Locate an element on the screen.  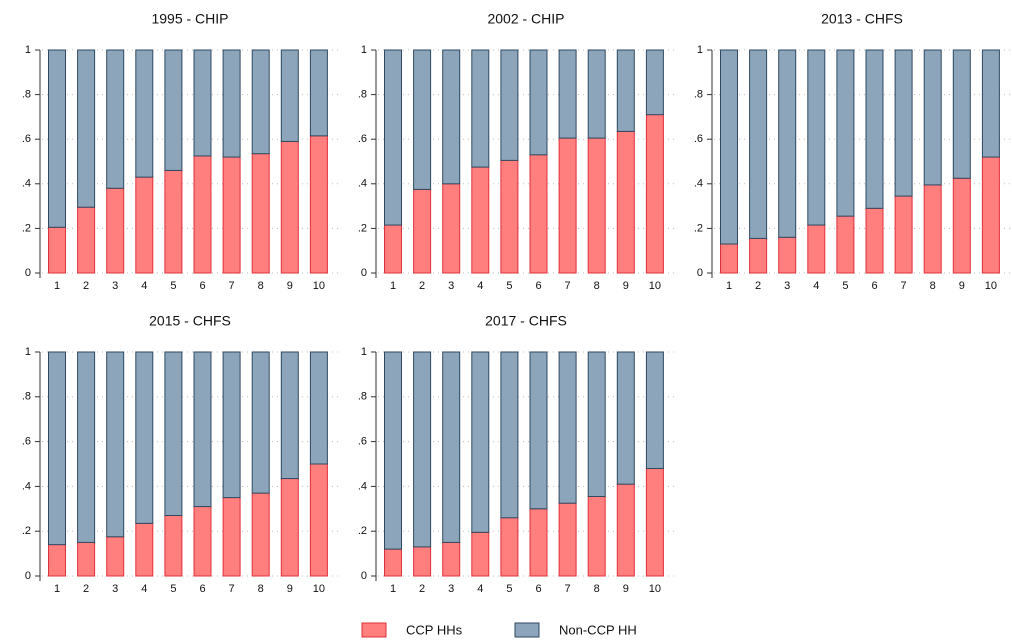
subplot-title: 1995 - CHIP is located at coordinates (189, 19).